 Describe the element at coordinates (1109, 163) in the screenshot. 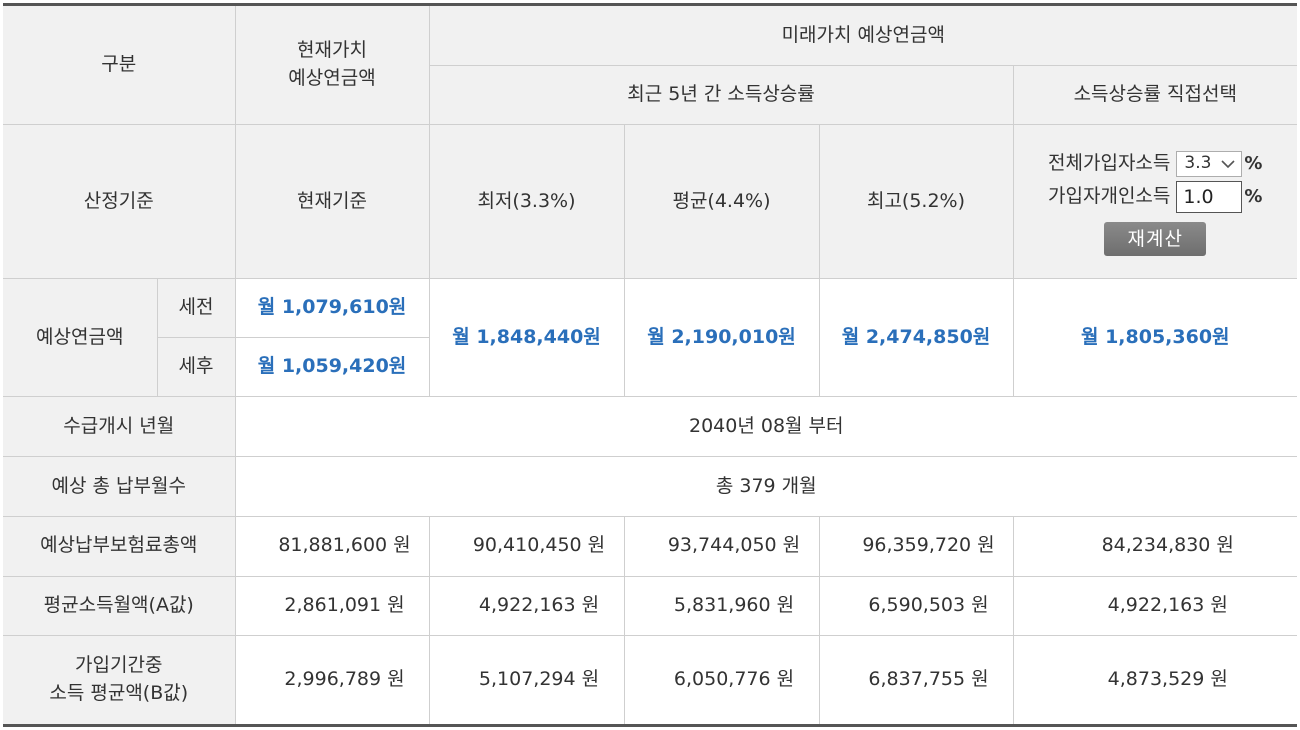

I see `all-income-label: 전체가입자소득` at that location.